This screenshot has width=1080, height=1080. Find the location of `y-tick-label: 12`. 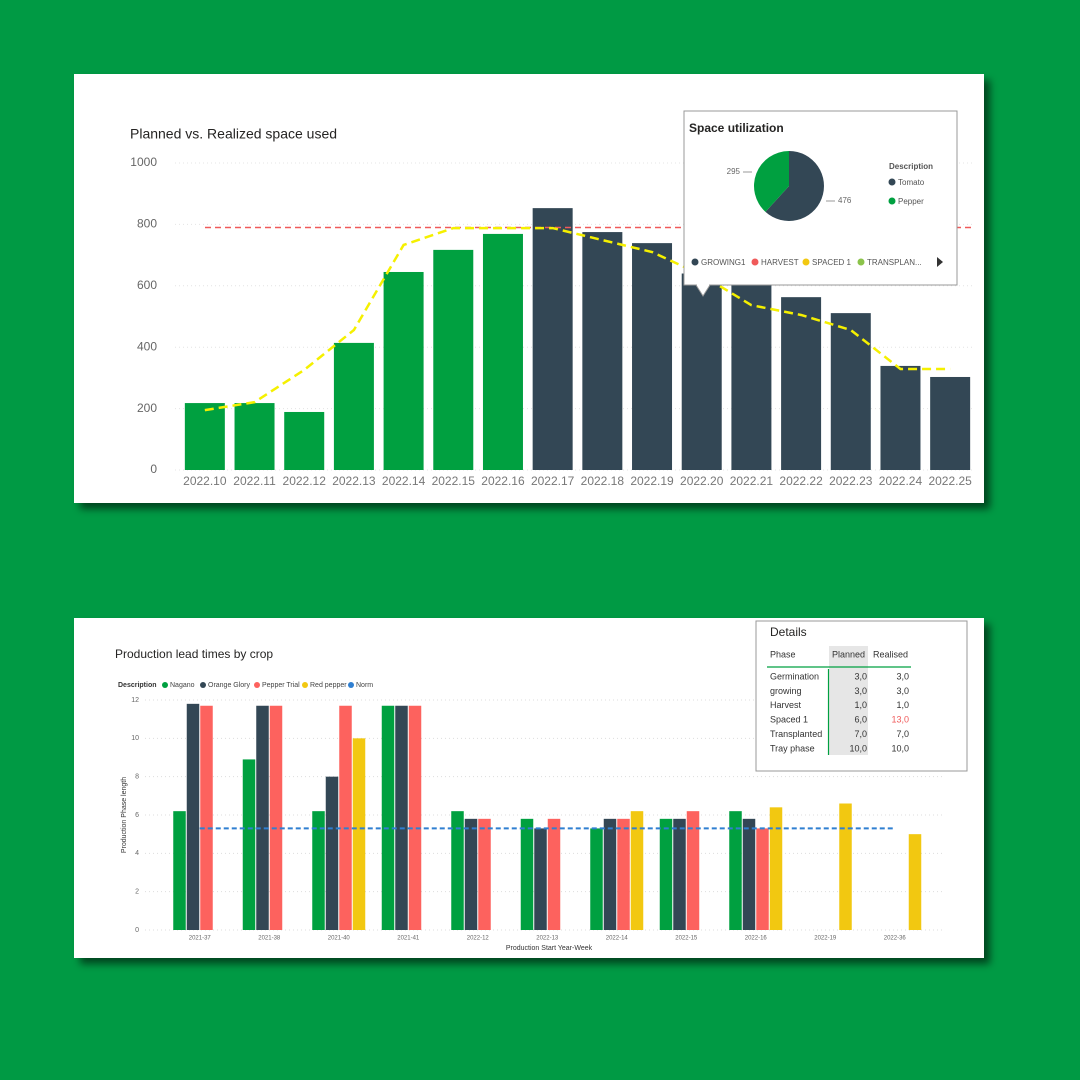

y-tick-label: 12 is located at coordinates (135, 700).